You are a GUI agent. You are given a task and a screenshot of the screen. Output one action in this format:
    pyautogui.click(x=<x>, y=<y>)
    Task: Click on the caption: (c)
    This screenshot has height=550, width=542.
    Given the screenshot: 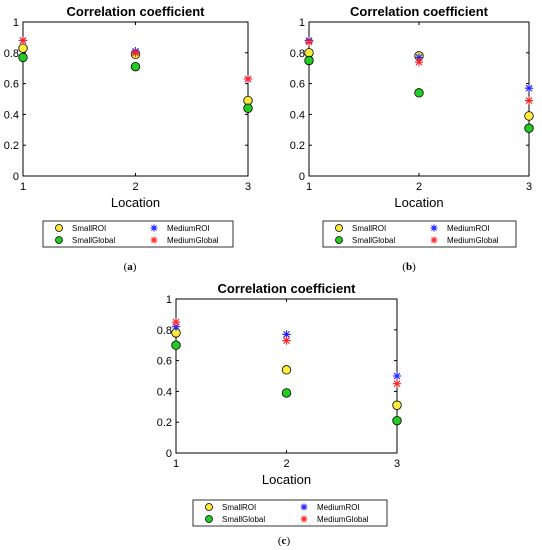 What is the action you would take?
    pyautogui.click(x=284, y=541)
    